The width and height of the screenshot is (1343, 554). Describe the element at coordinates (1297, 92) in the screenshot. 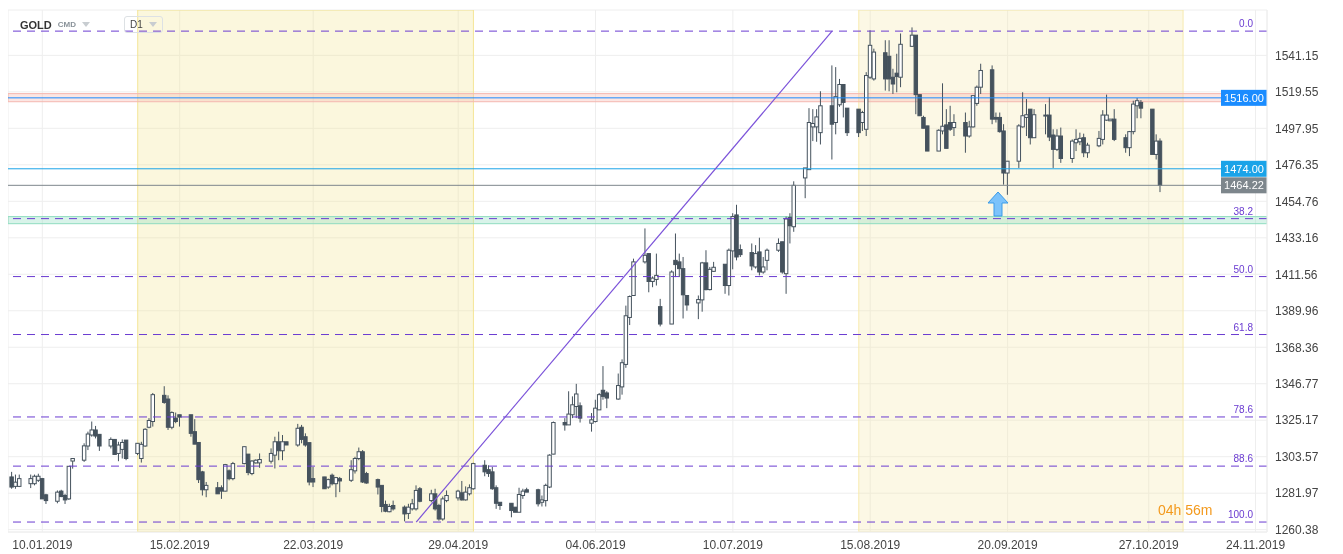

I see `y-tick-label: 1519.55` at that location.